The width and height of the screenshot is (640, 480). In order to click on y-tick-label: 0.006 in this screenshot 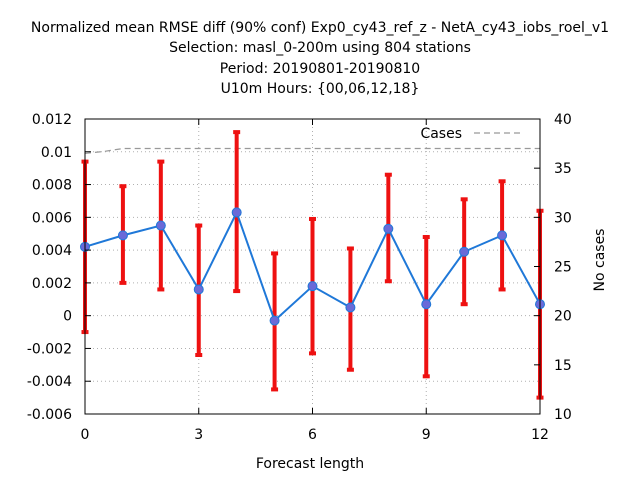, I will do `click(52, 218)`.